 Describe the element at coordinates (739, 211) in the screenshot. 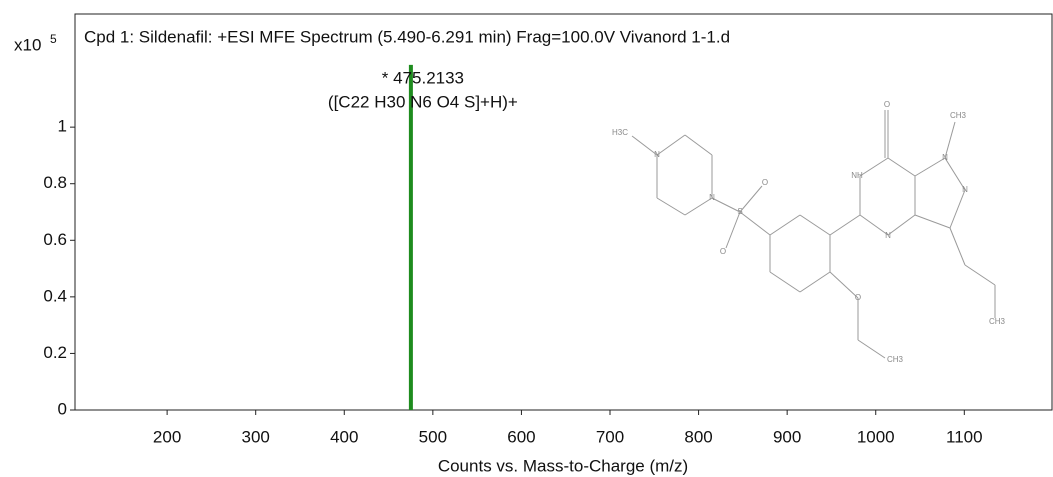

I see `atom-label: S` at that location.